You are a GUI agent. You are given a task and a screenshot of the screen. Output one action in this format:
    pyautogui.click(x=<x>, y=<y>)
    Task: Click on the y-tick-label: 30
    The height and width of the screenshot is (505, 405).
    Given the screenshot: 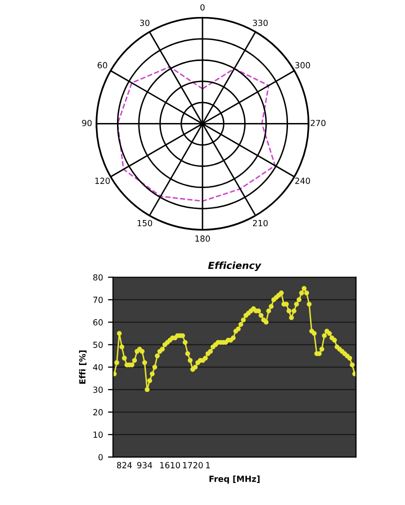 What is the action you would take?
    pyautogui.click(x=98, y=389)
    